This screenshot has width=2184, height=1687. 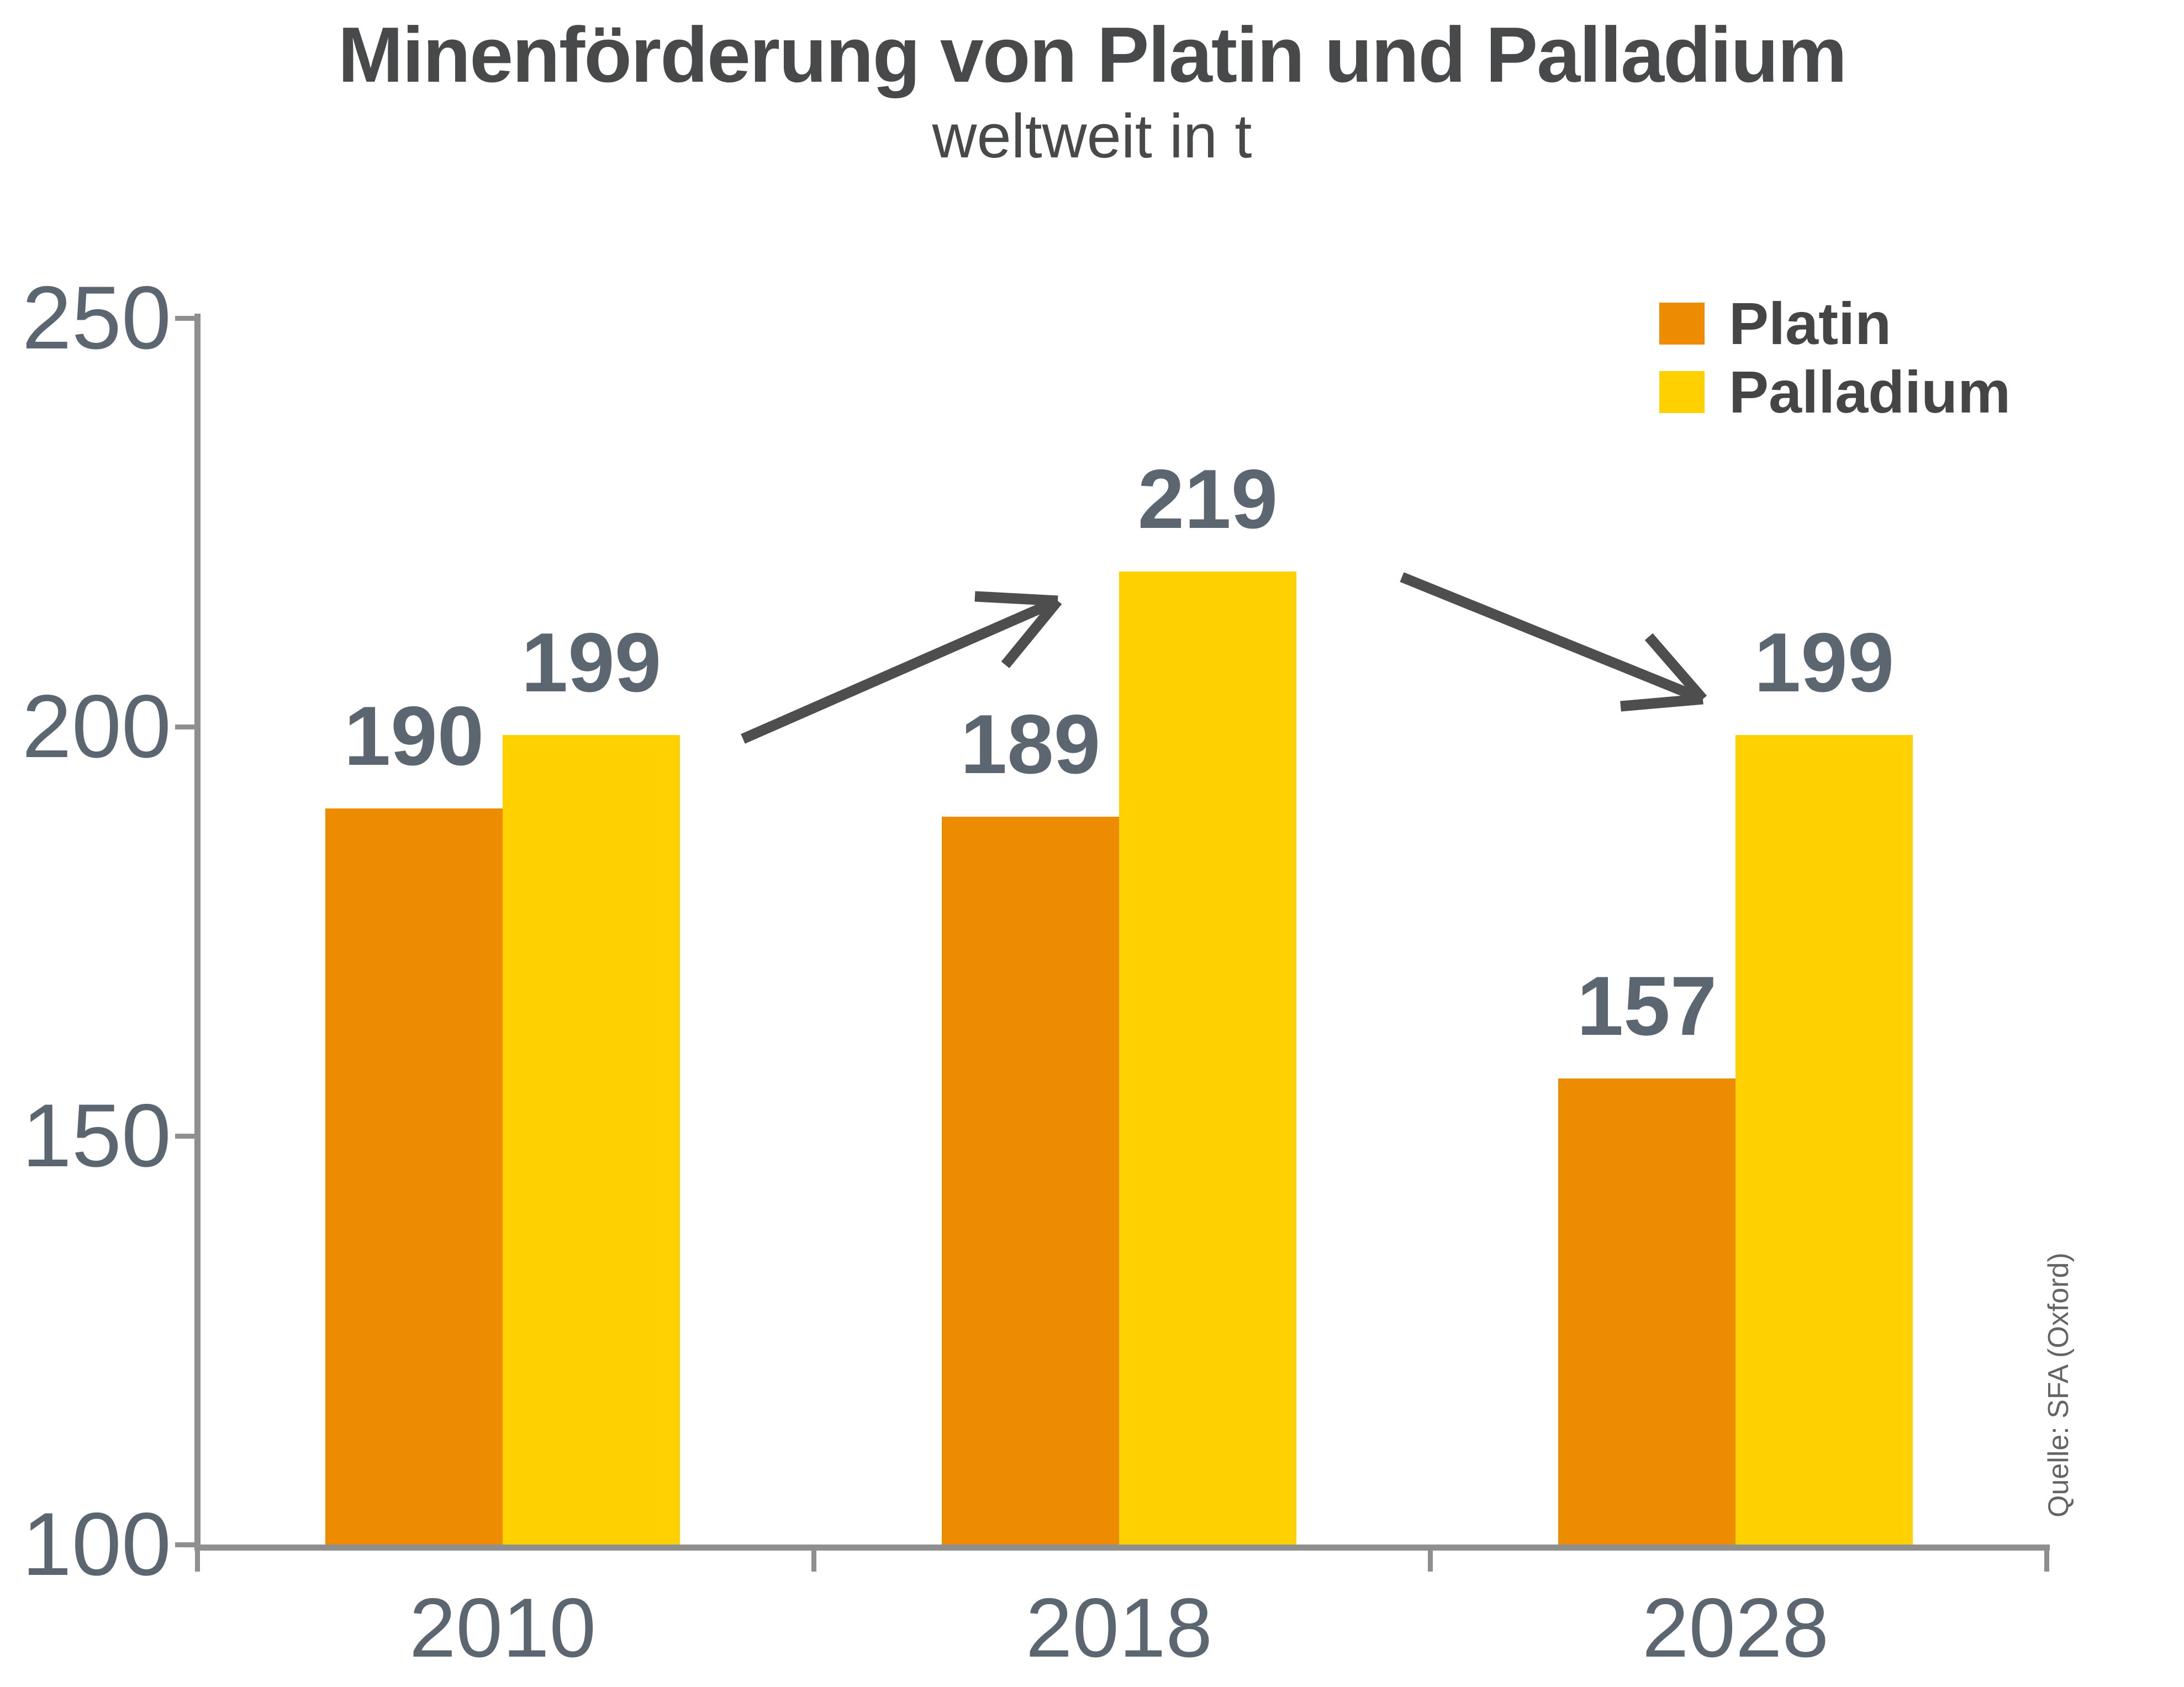 What do you see at coordinates (1030, 744) in the screenshot?
I see `value-label-platin-2018: 189` at bounding box center [1030, 744].